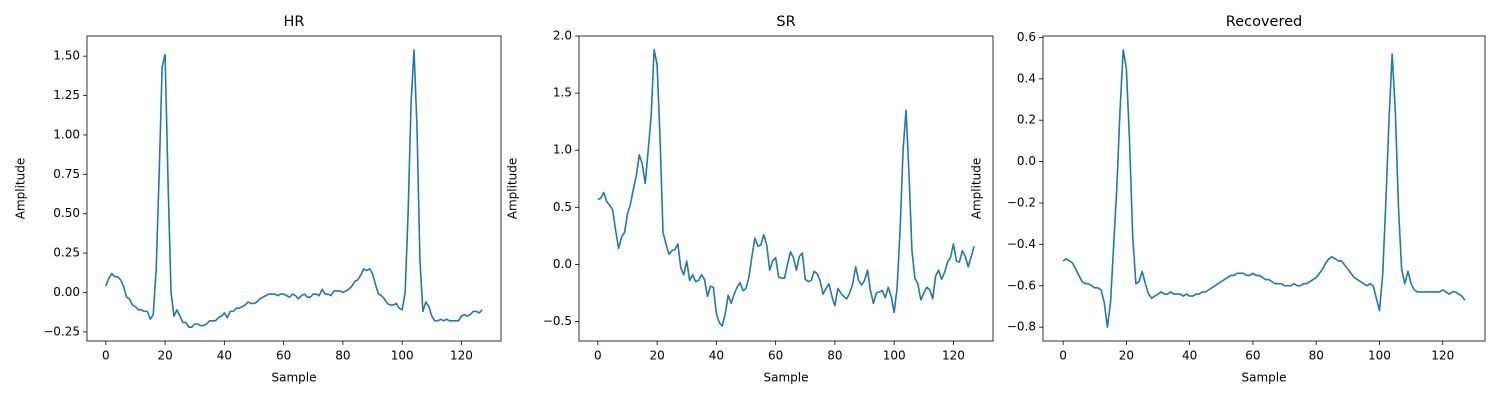 The image size is (1500, 400). Describe the element at coordinates (785, 22) in the screenshot. I see `chart-title: SR` at that location.